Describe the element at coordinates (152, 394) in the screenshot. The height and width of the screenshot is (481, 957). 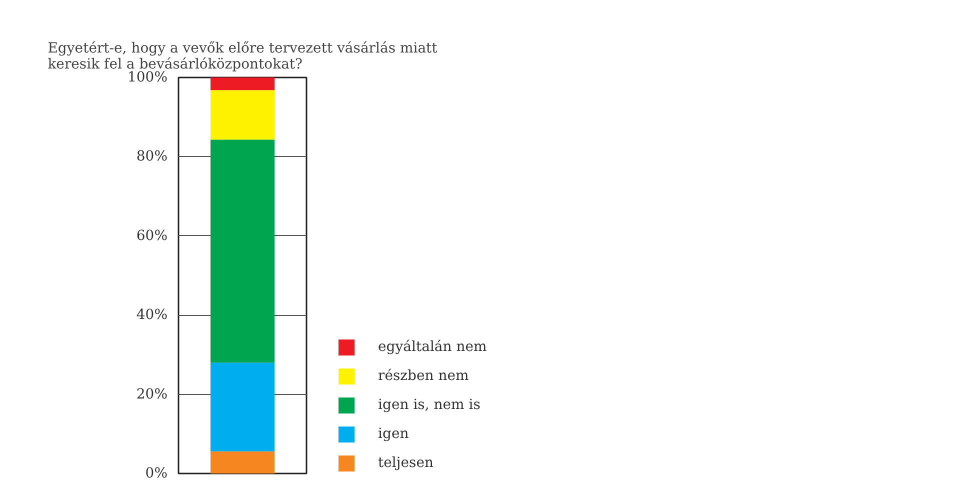
I see `y-tick-label: 20%` at that location.